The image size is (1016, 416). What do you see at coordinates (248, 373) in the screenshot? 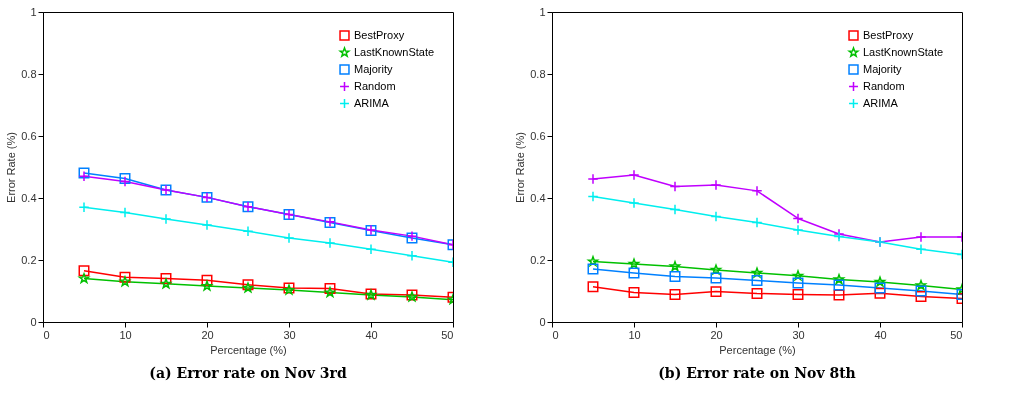
I see `text: (a) Error rate on Nov 3rd` at bounding box center [248, 373].